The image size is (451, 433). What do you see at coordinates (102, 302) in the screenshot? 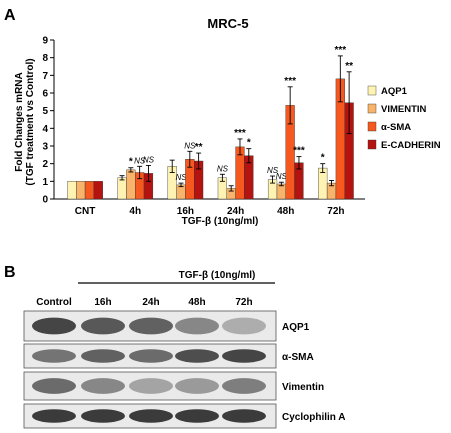
I see `blot-column-label: 16h` at bounding box center [102, 302].